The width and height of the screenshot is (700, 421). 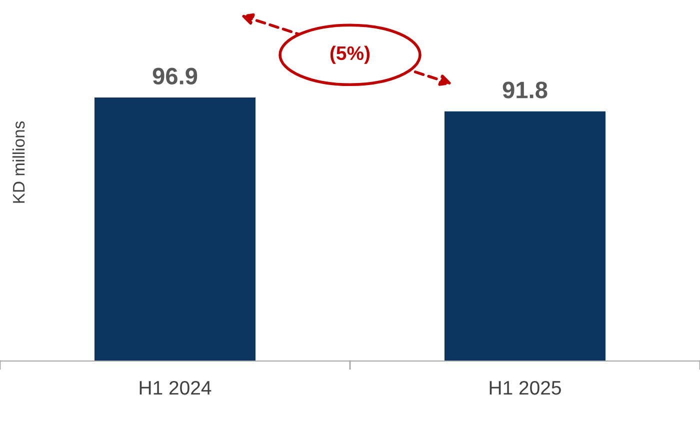 What do you see at coordinates (525, 90) in the screenshot?
I see `data-label: 91.8` at bounding box center [525, 90].